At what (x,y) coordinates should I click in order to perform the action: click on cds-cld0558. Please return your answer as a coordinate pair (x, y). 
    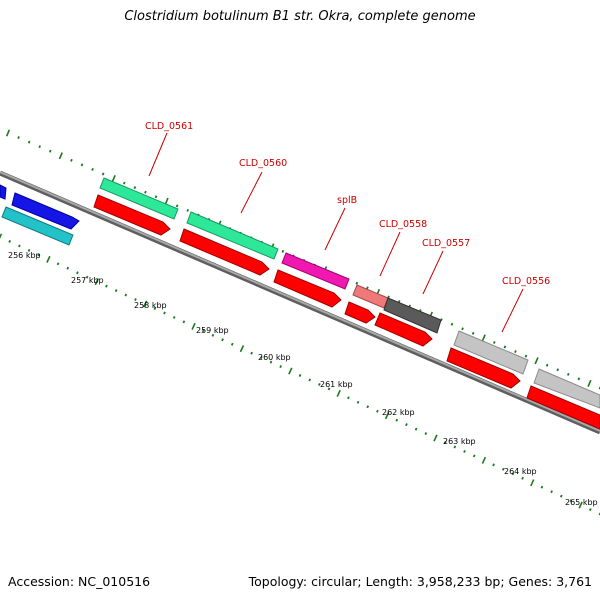
    Looking at the image, I should click on (360, 312).